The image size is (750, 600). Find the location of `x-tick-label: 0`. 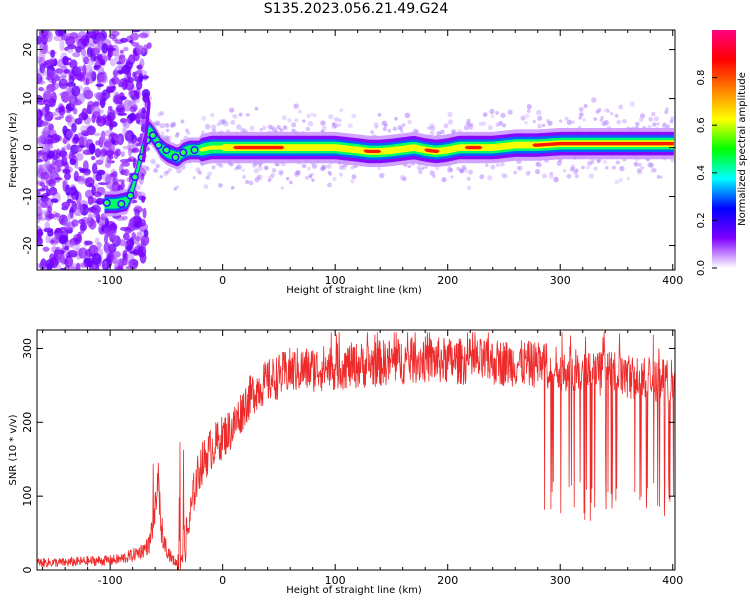

x-tick-label: 0 is located at coordinates (222, 580).